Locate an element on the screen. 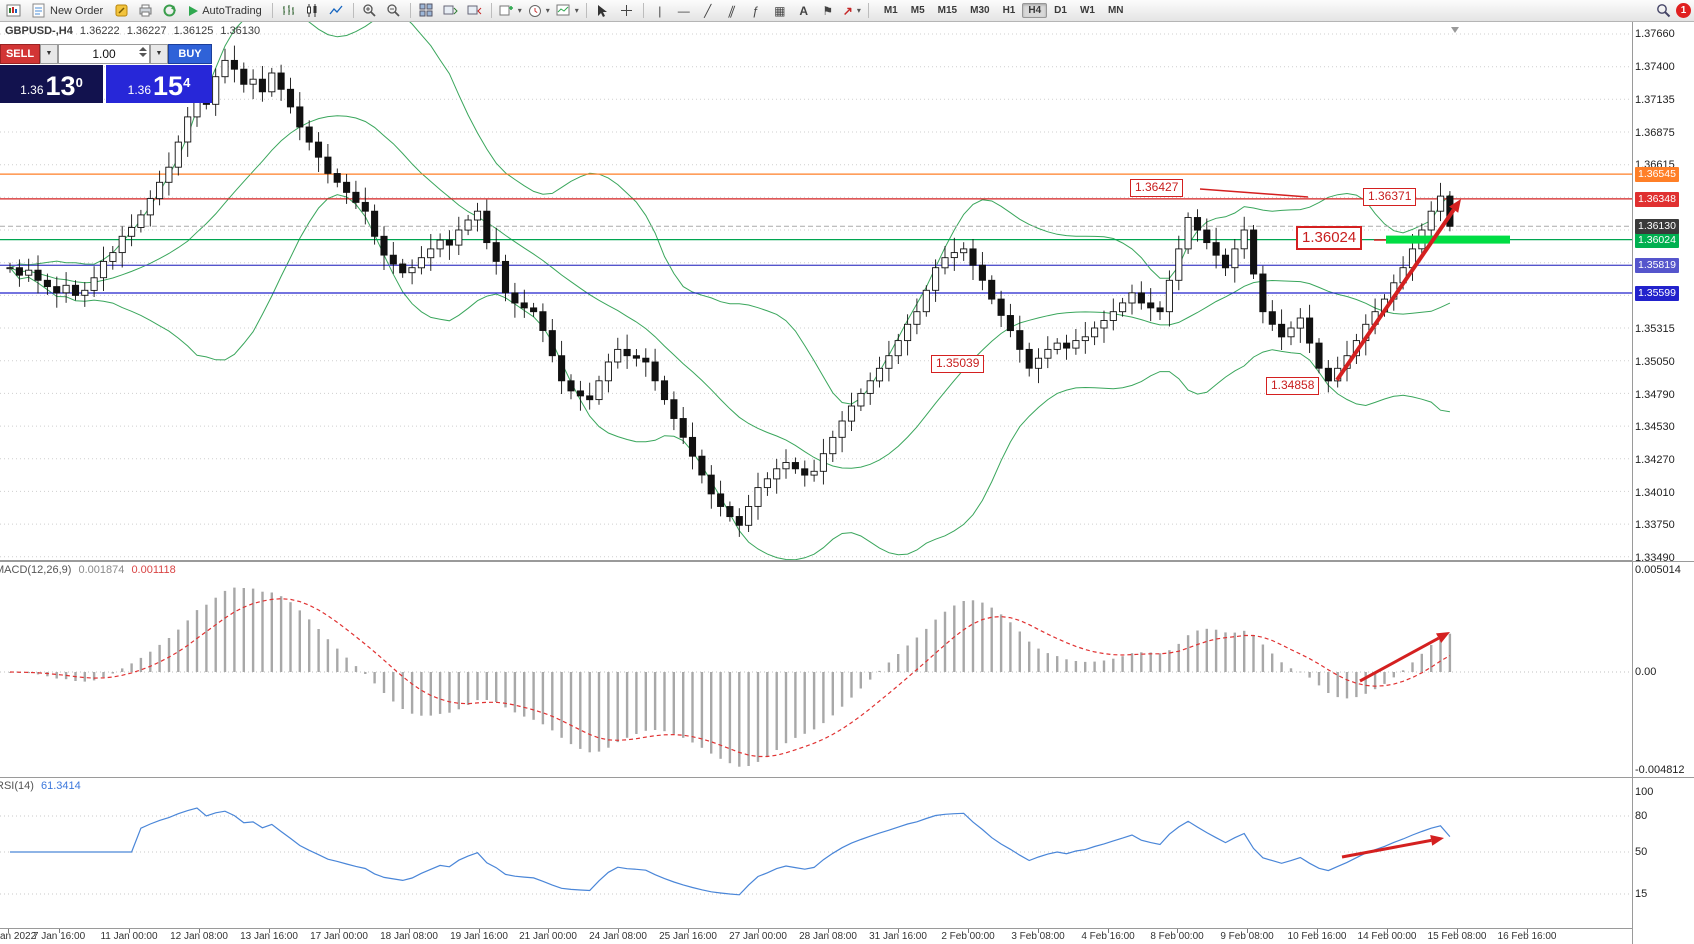  timeframe-m5-button: M5 is located at coordinates (917, 10).